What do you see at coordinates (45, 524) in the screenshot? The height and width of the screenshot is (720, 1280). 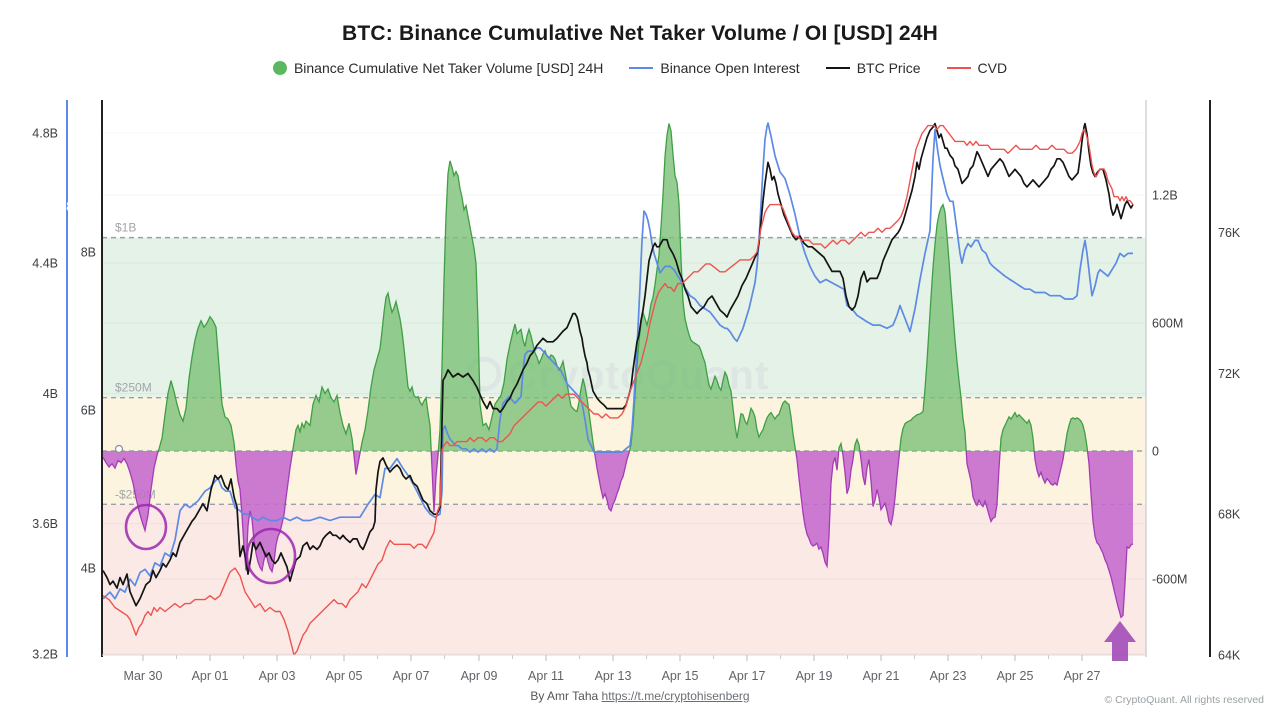 I see `oi_b-tick-label: 3.6B` at bounding box center [45, 524].